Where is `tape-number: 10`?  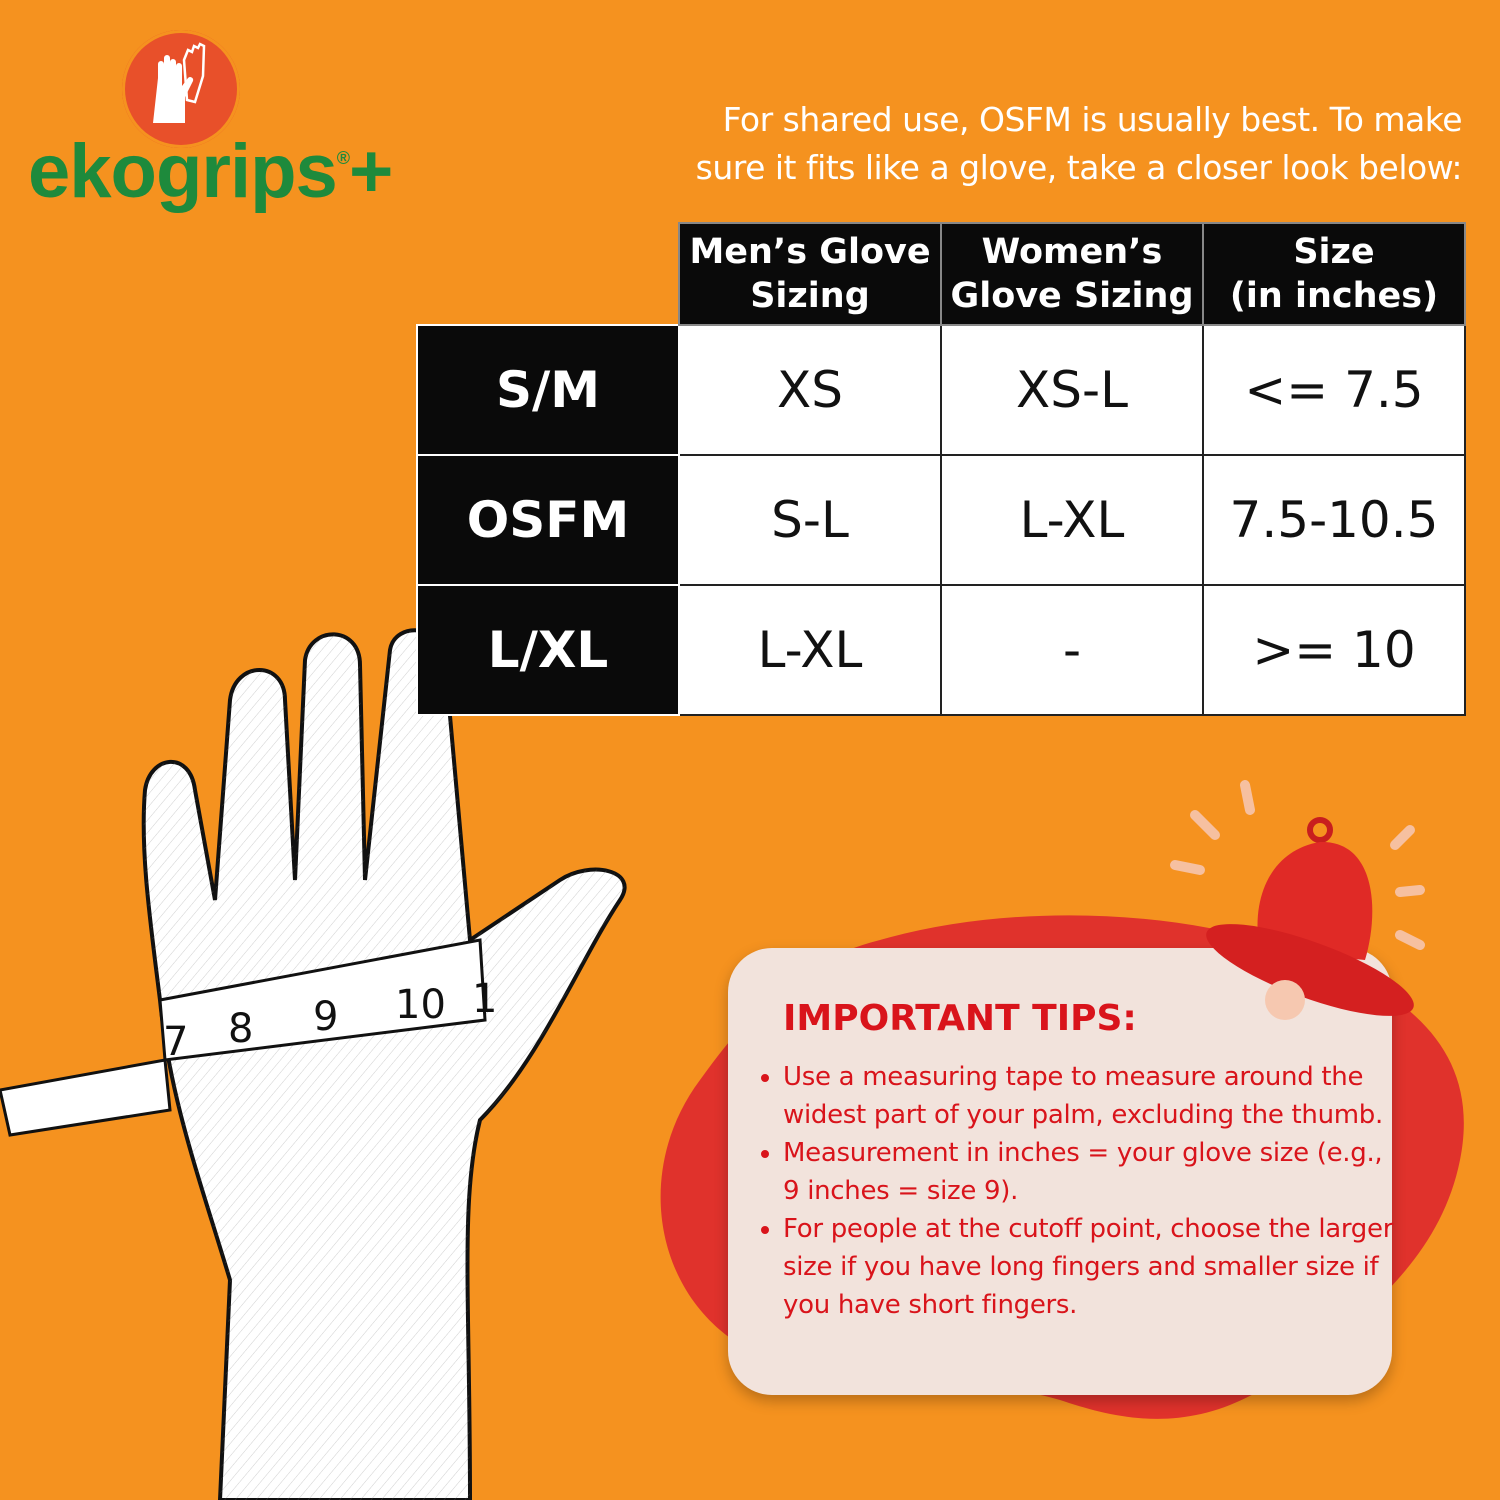
tape-number: 10 is located at coordinates (420, 1005).